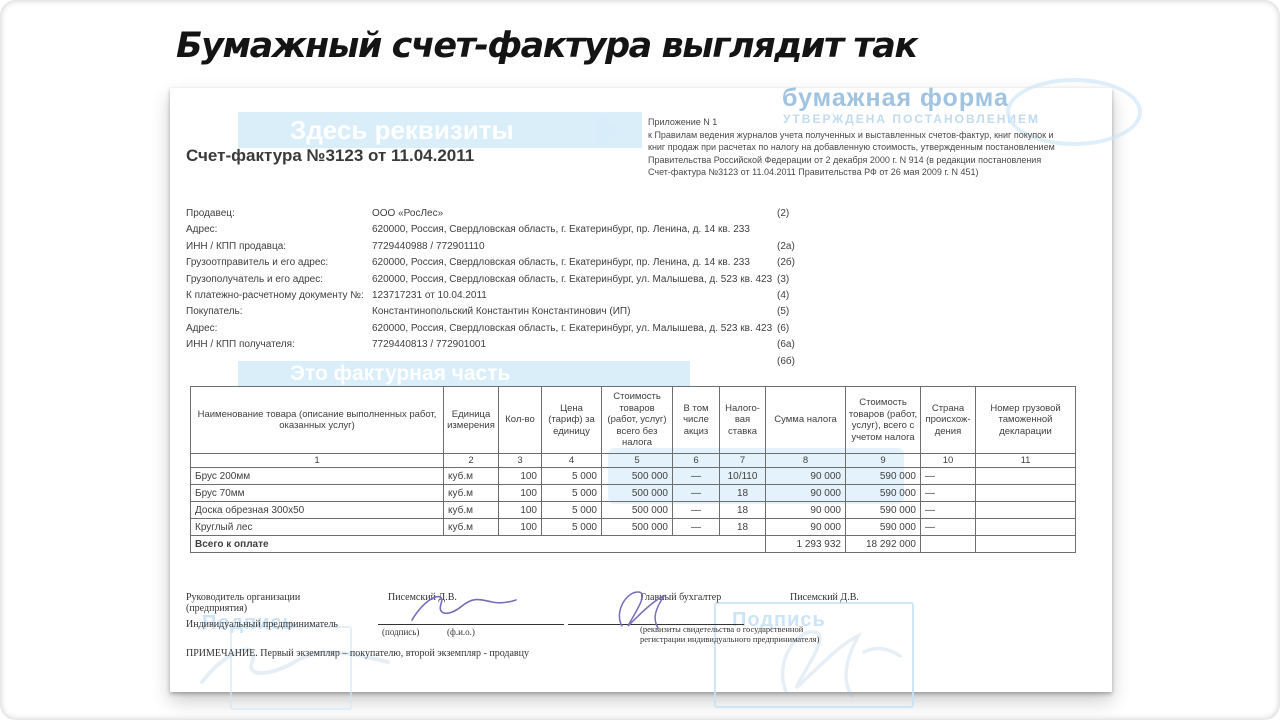  I want to click on requisite-row: Продавец: ООО «РосЛес» (2), so click(586, 216).